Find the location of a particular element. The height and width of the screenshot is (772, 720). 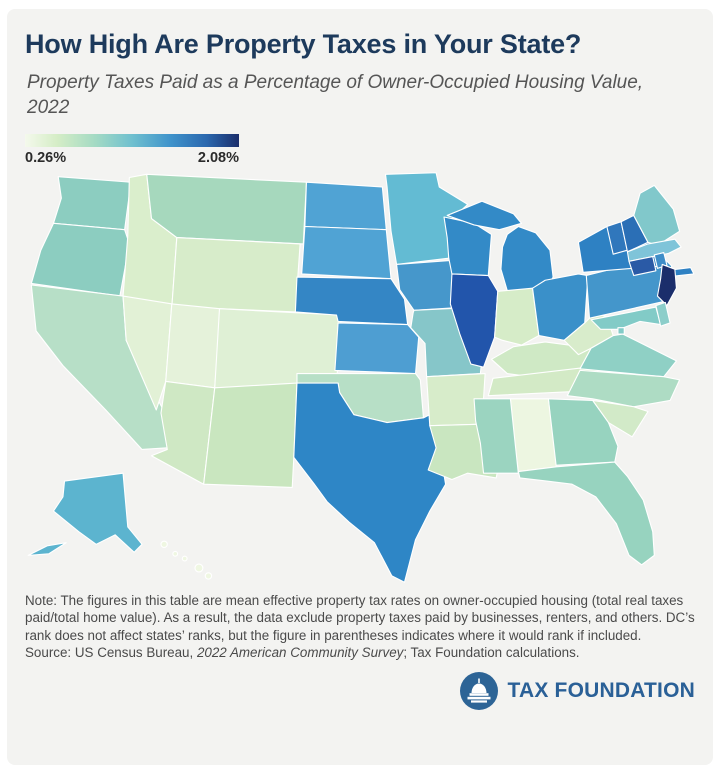

state-FL is located at coordinates (586, 513).